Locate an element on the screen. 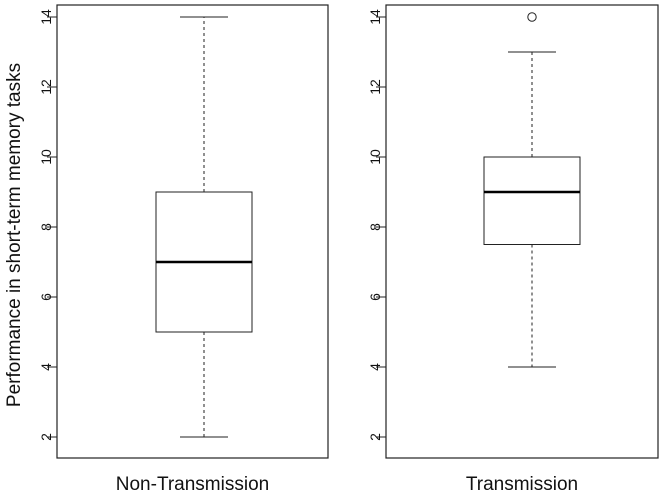 Image resolution: width=663 pixels, height=492 pixels. interquartile-box is located at coordinates (532, 200).